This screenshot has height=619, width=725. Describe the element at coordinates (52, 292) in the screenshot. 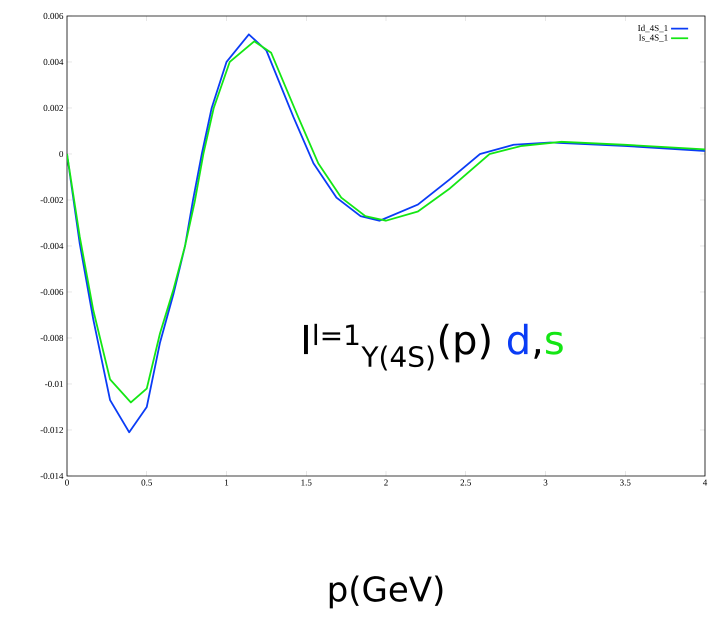

I see `y-tick-label: -0.006` at that location.